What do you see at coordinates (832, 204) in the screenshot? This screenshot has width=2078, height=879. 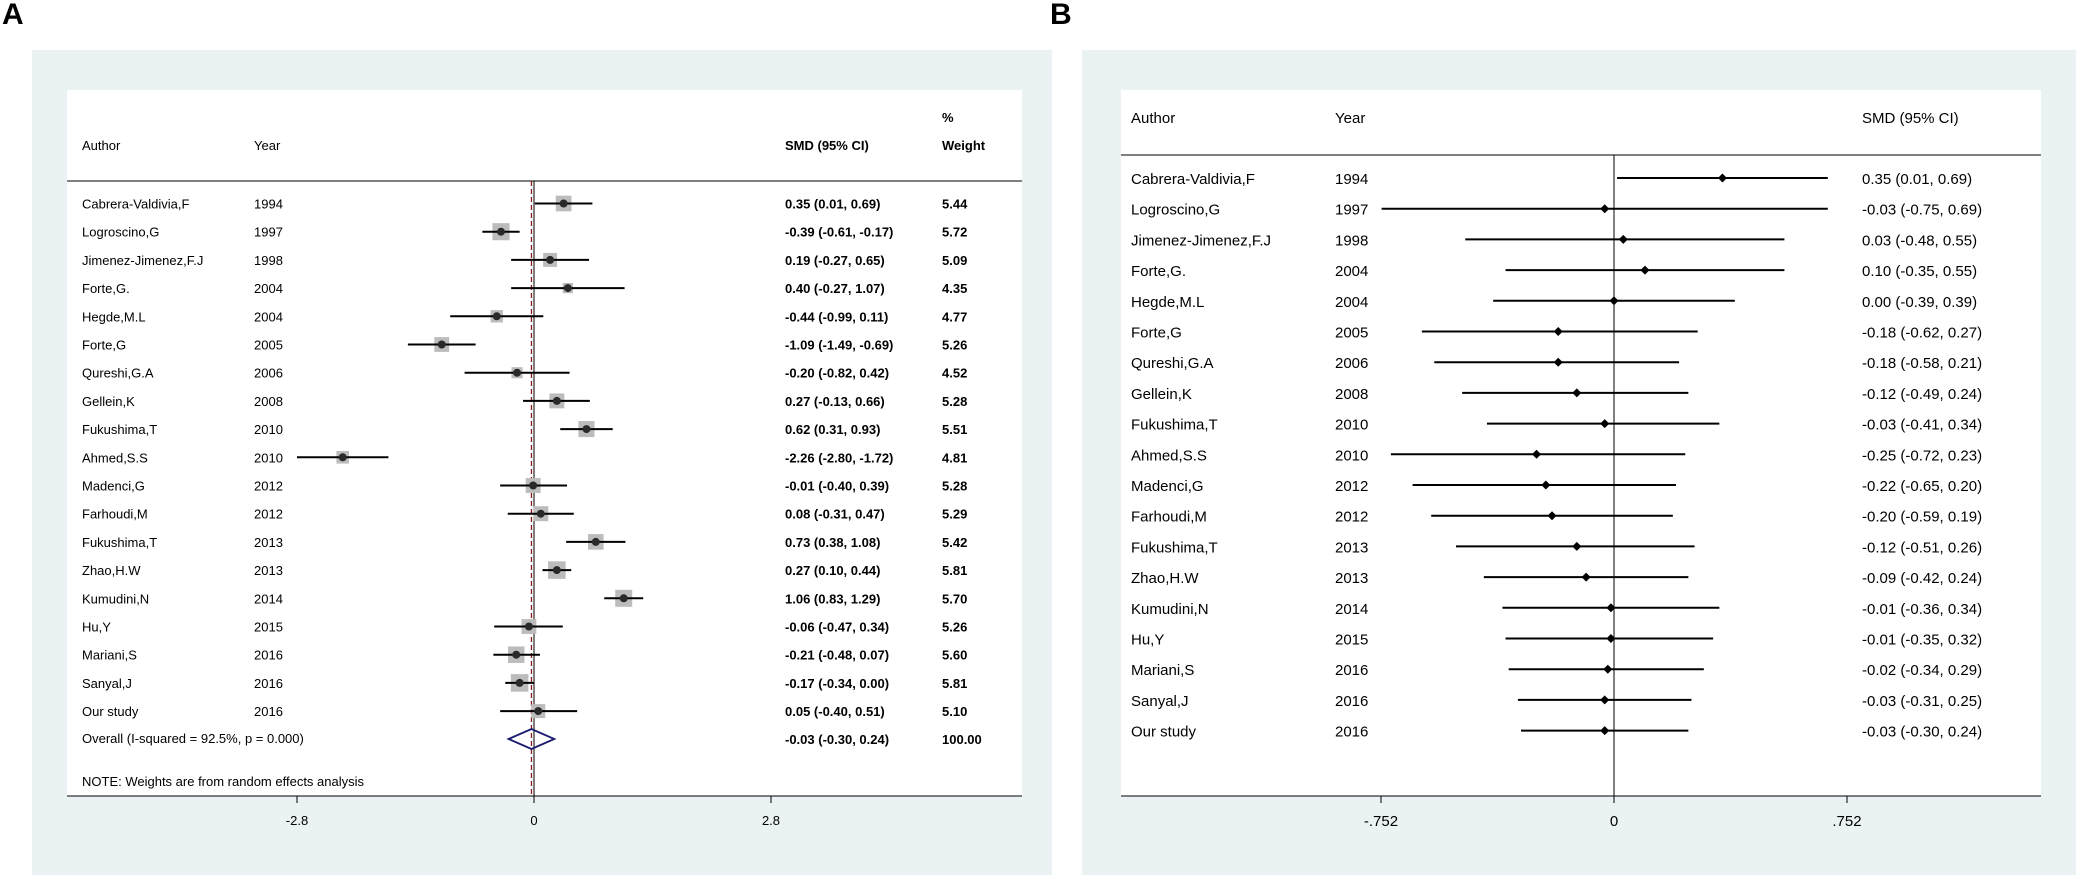 I see `panel-a-study-ci: 0.35 (0.01, 0.69)` at bounding box center [832, 204].